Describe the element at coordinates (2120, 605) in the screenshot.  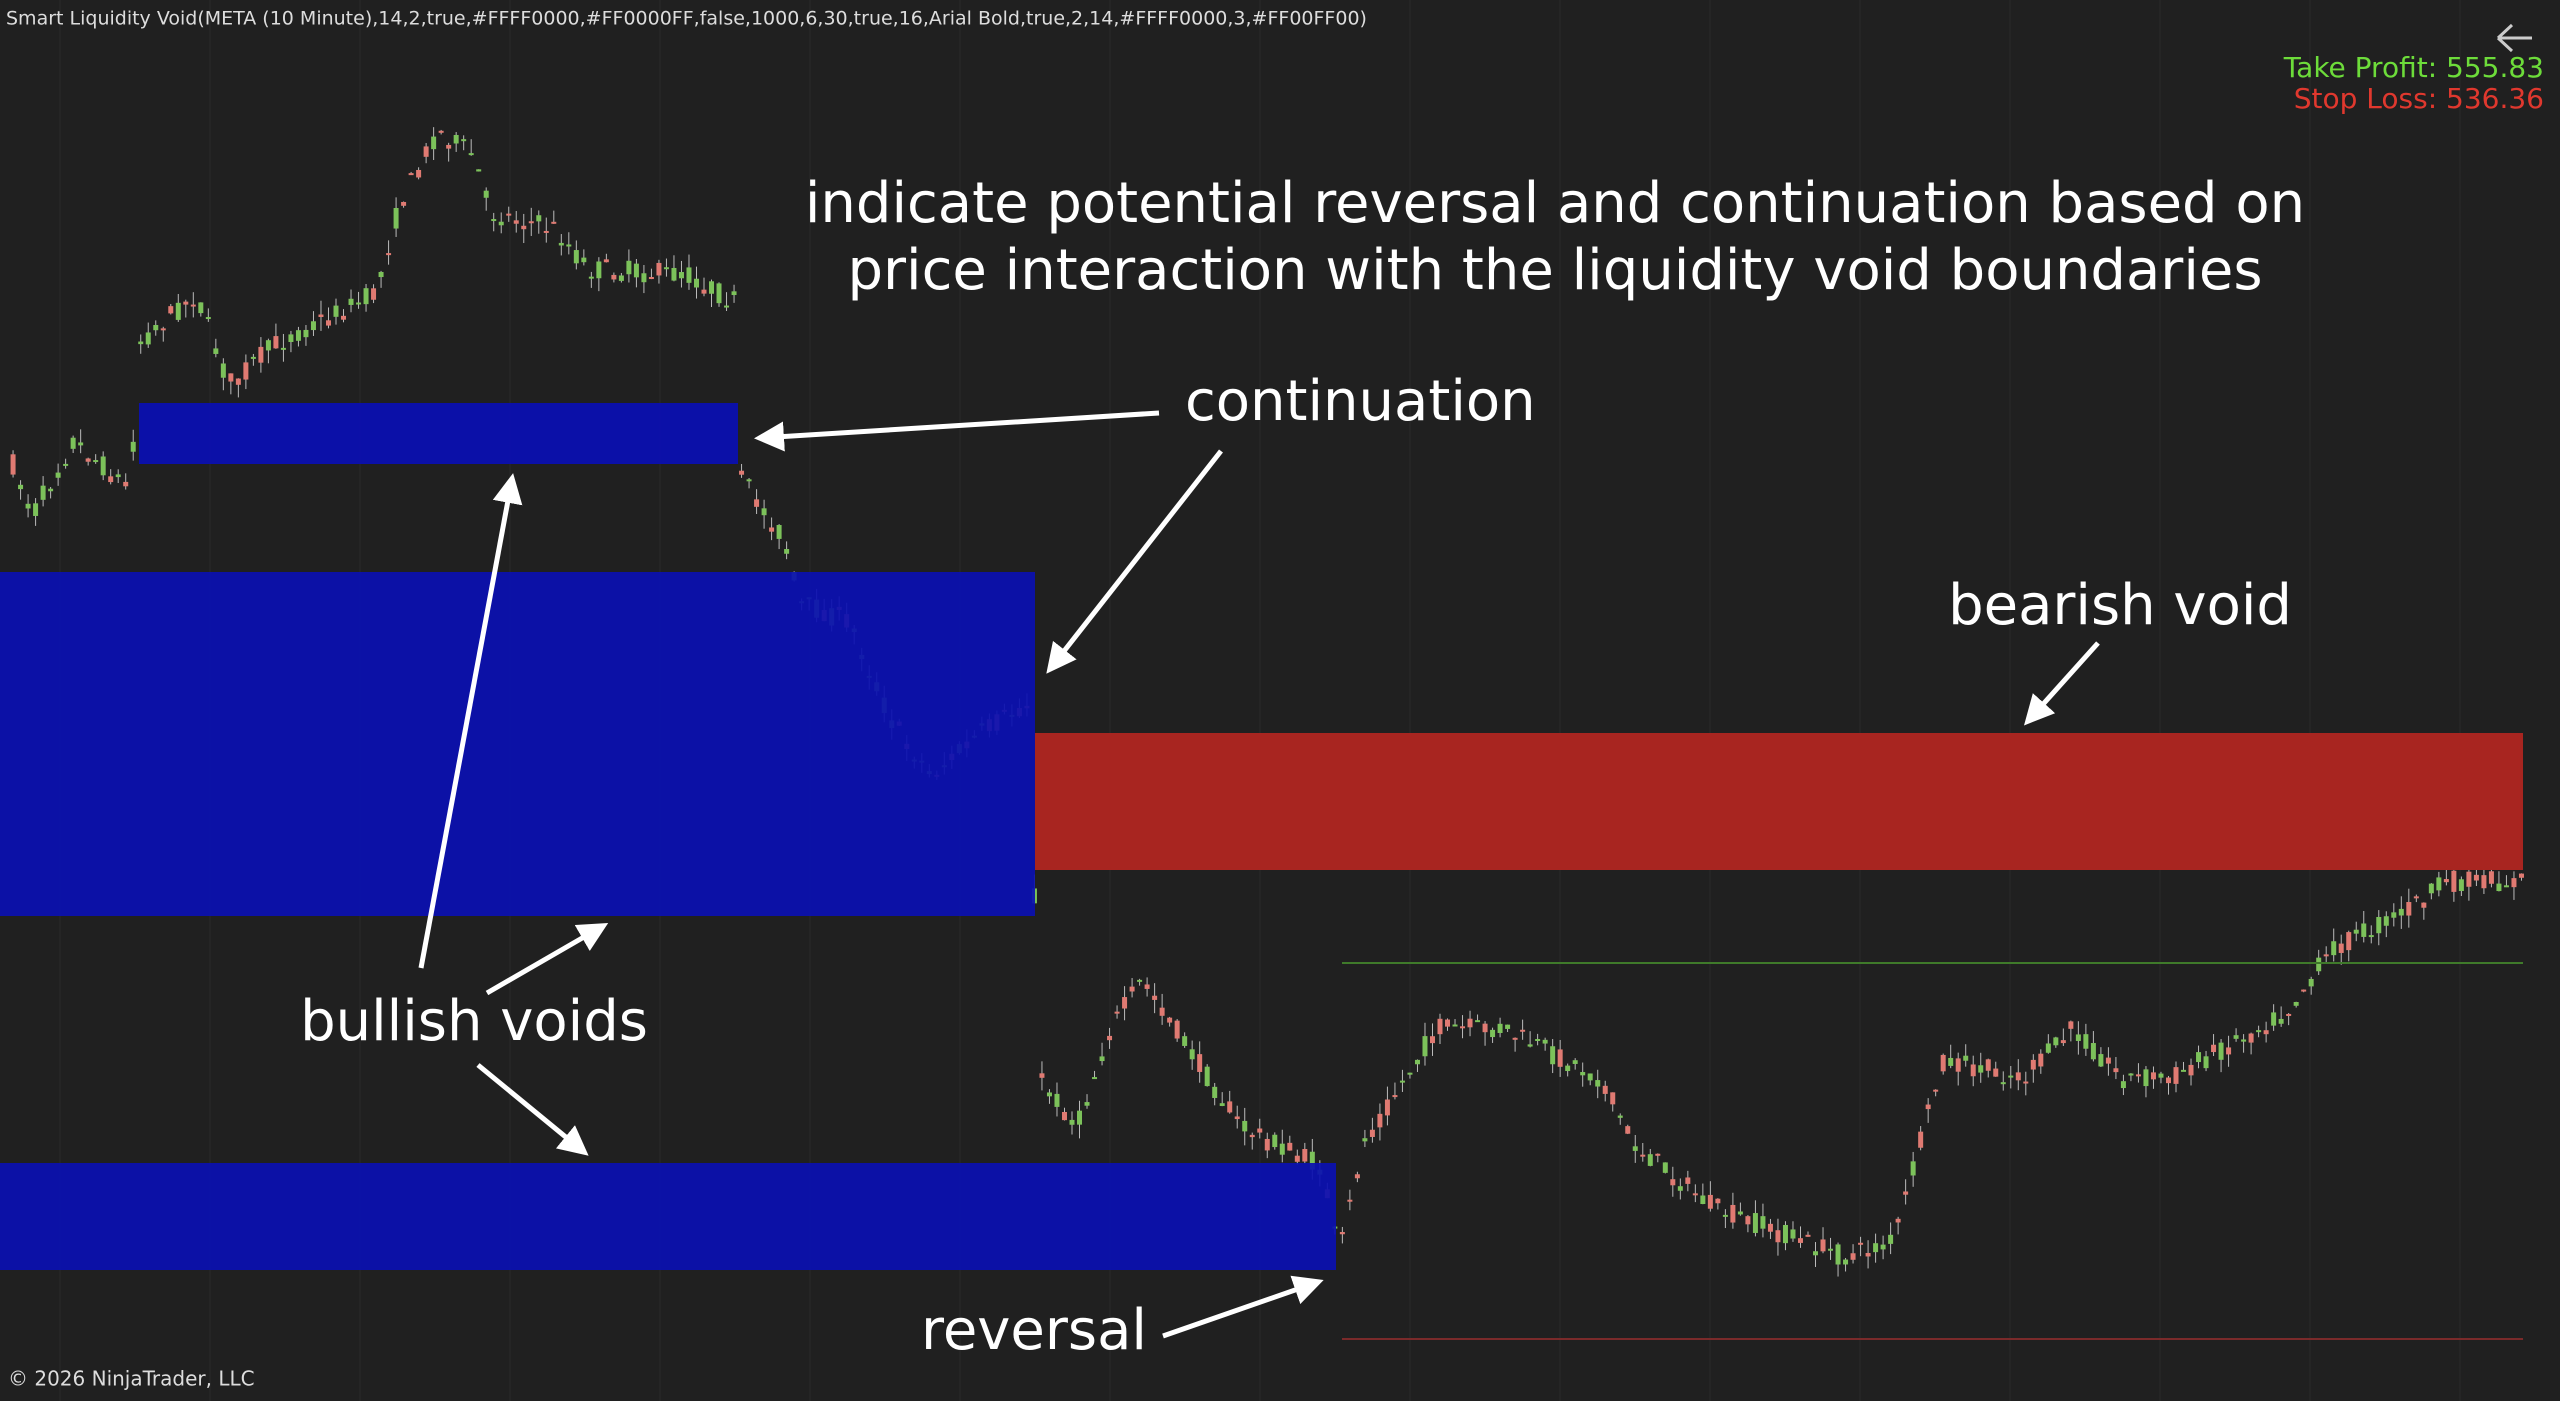
I see `annotation: bearish void` at that location.